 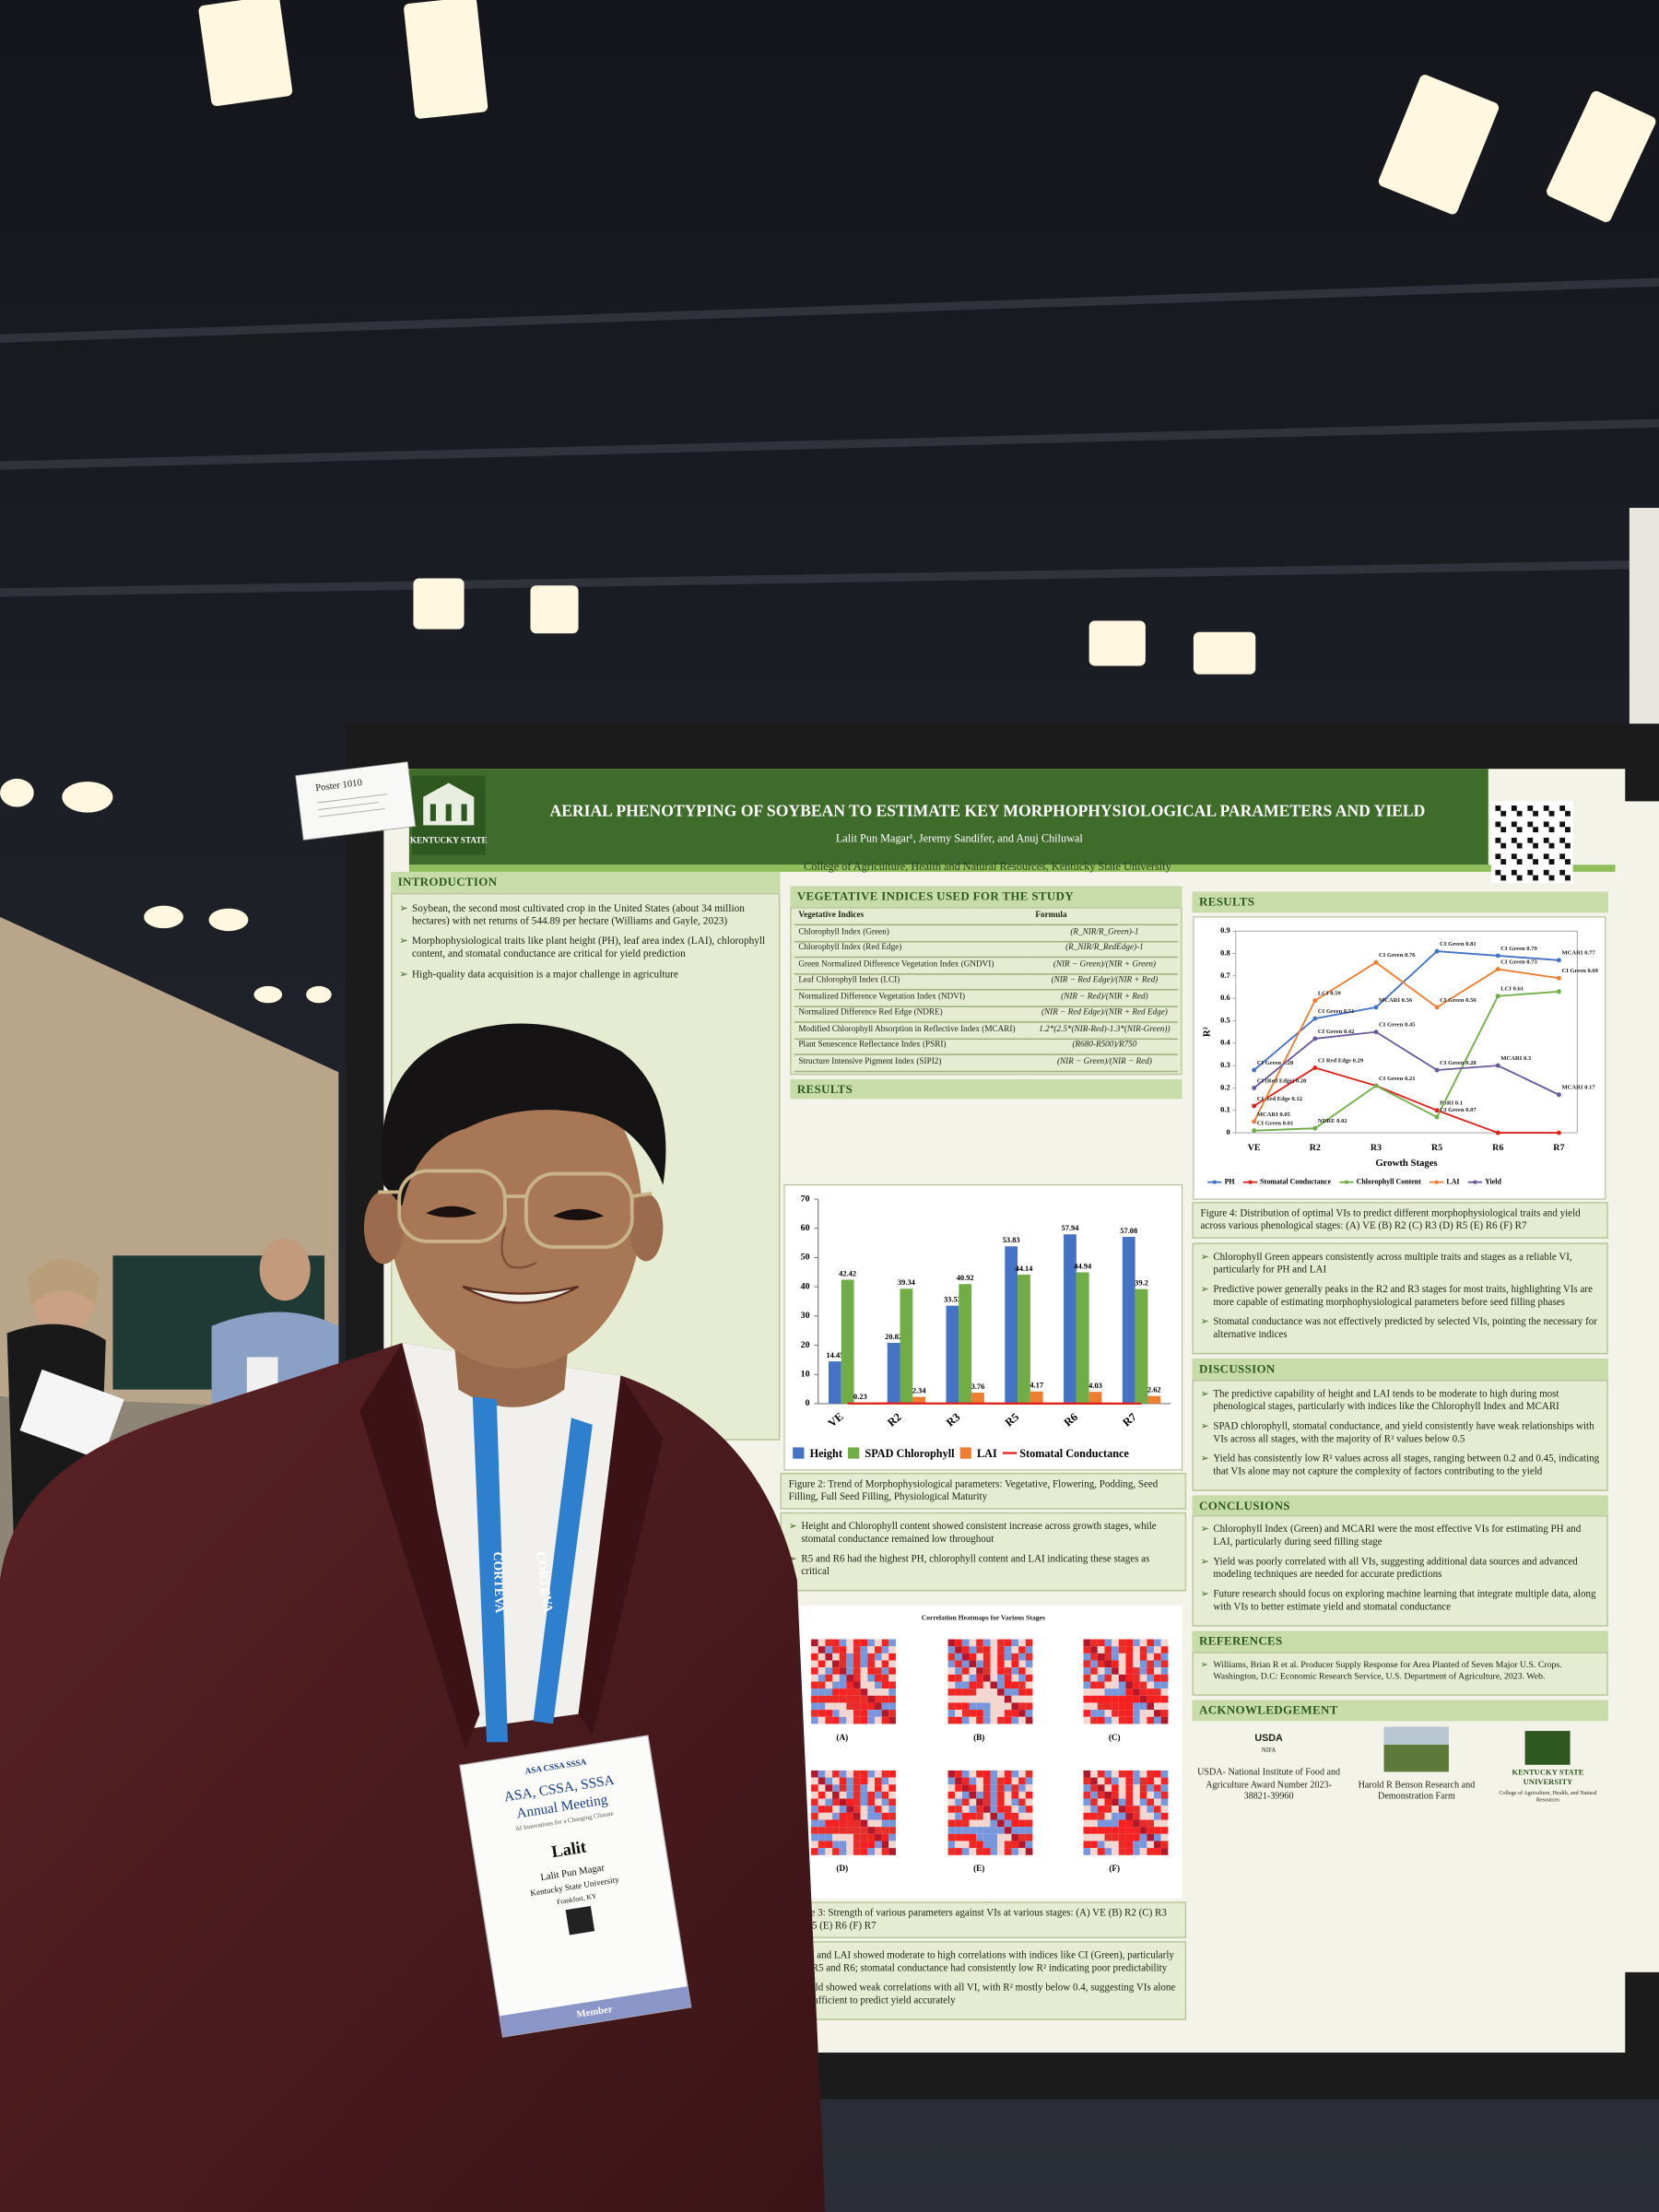 What do you see at coordinates (1104, 1047) in the screenshot?
I see `formula: (R680-R500)/R750` at bounding box center [1104, 1047].